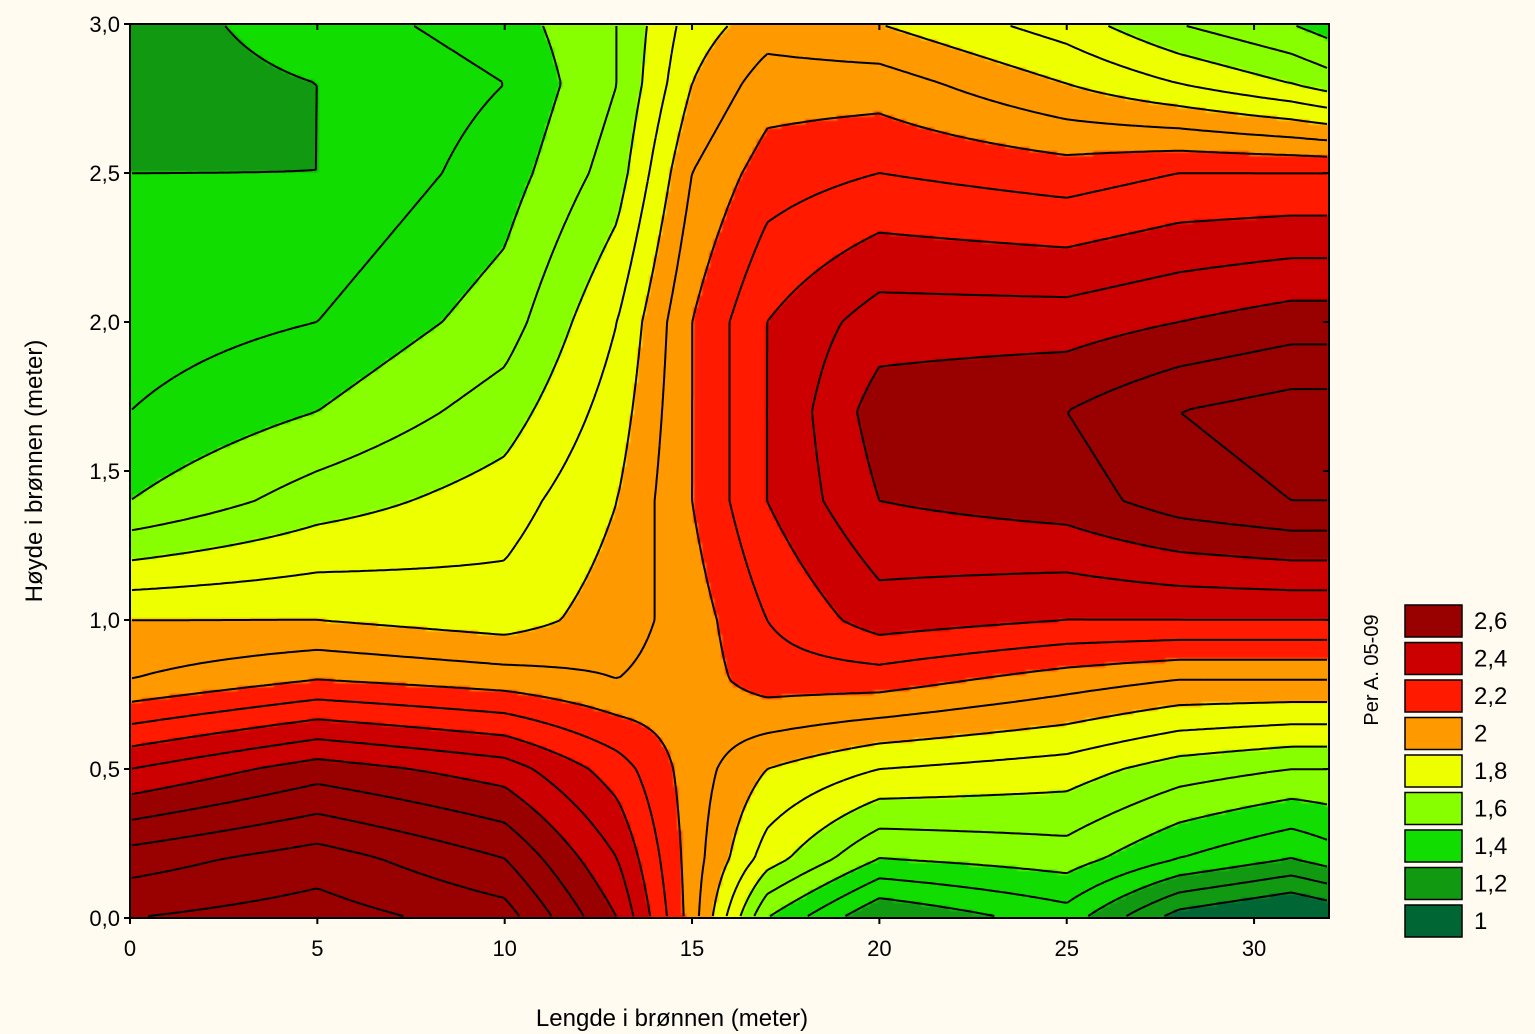  What do you see at coordinates (317, 948) in the screenshot?
I see `x-tick-label: 5` at bounding box center [317, 948].